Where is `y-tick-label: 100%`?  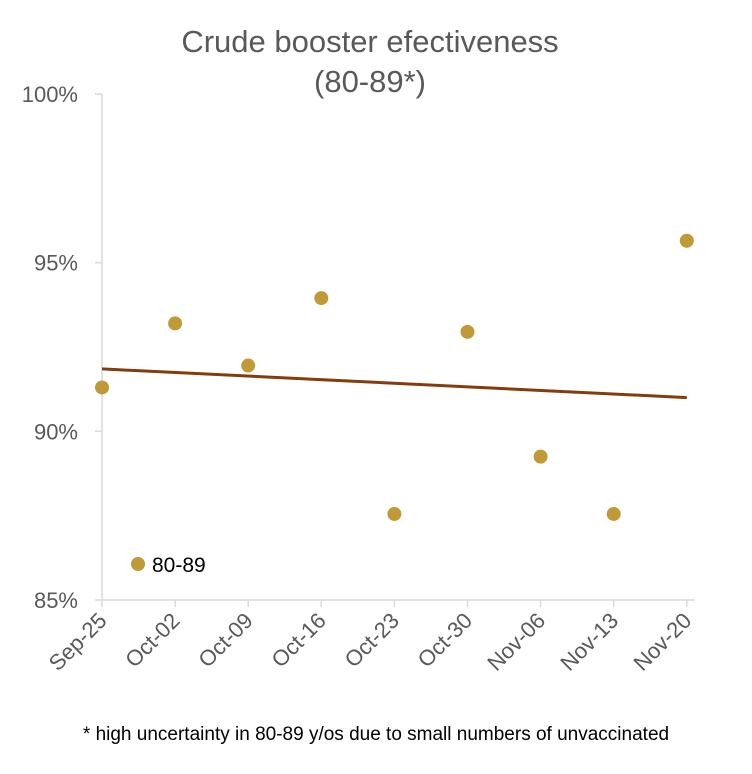
y-tick-label: 100% is located at coordinates (50, 94).